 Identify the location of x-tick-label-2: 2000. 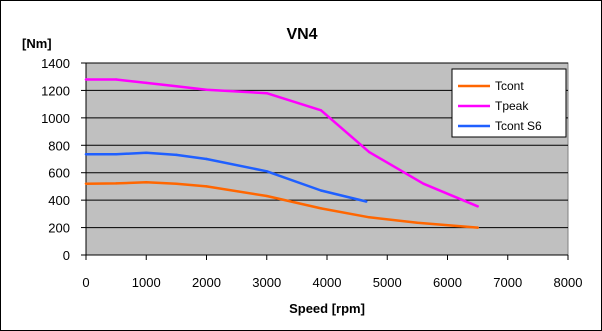
(206, 282).